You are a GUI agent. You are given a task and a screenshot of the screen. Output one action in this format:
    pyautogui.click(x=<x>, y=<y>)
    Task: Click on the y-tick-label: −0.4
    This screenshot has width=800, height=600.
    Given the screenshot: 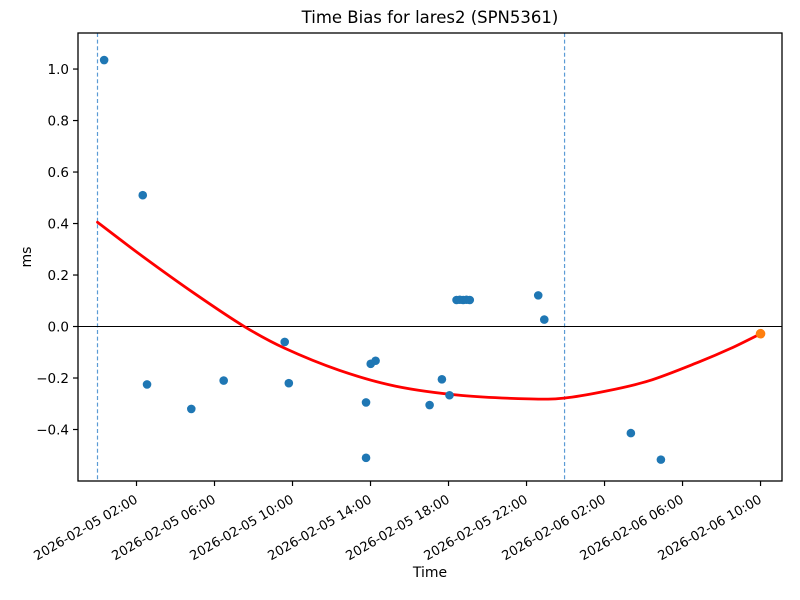 What is the action you would take?
    pyautogui.click(x=52, y=430)
    